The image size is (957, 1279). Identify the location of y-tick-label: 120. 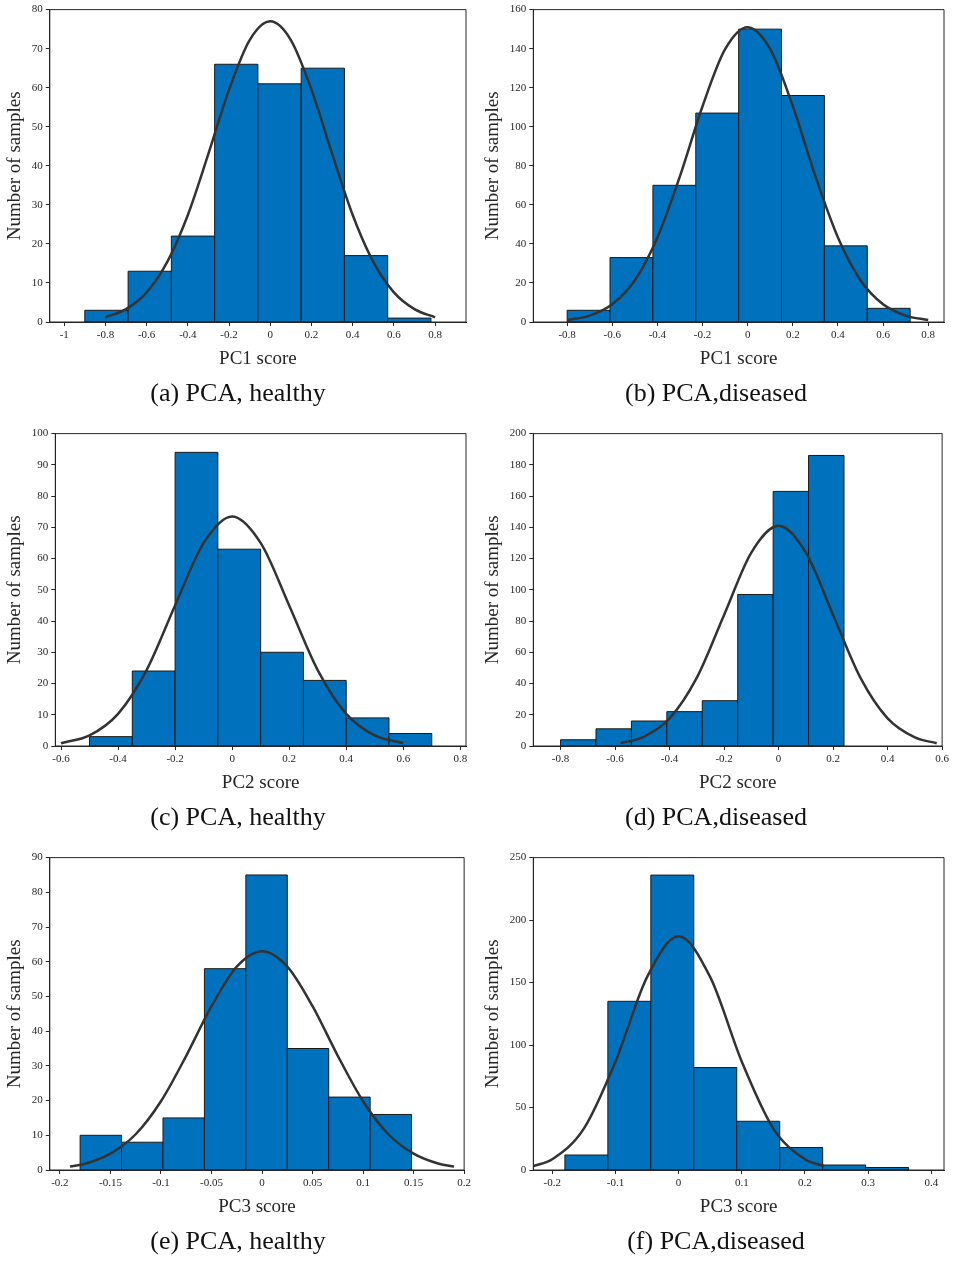
(518, 557).